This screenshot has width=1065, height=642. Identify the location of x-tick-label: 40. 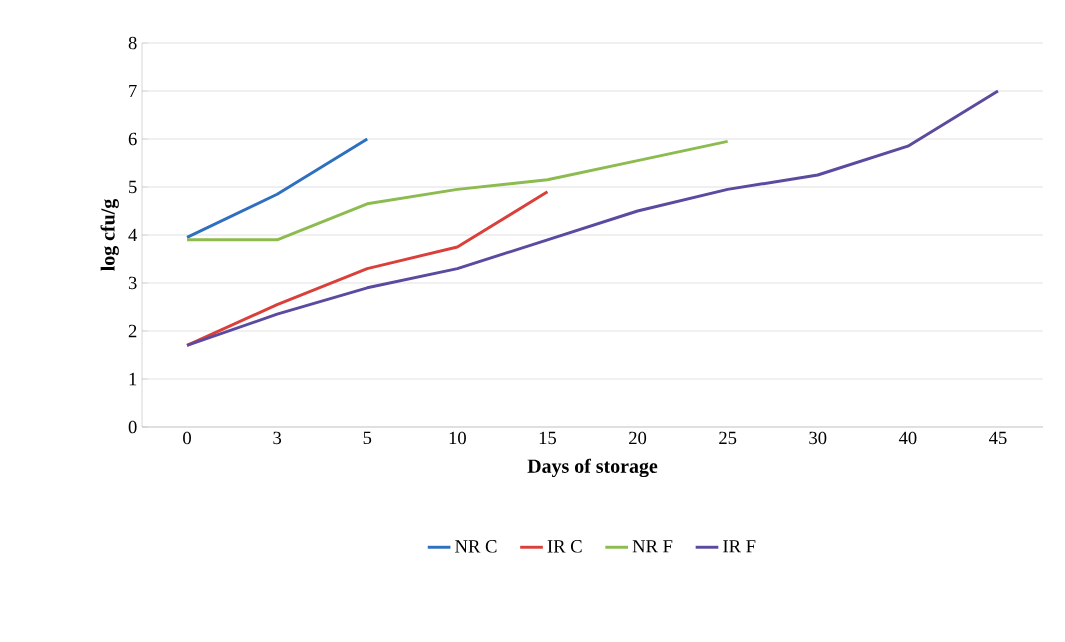
(907, 438).